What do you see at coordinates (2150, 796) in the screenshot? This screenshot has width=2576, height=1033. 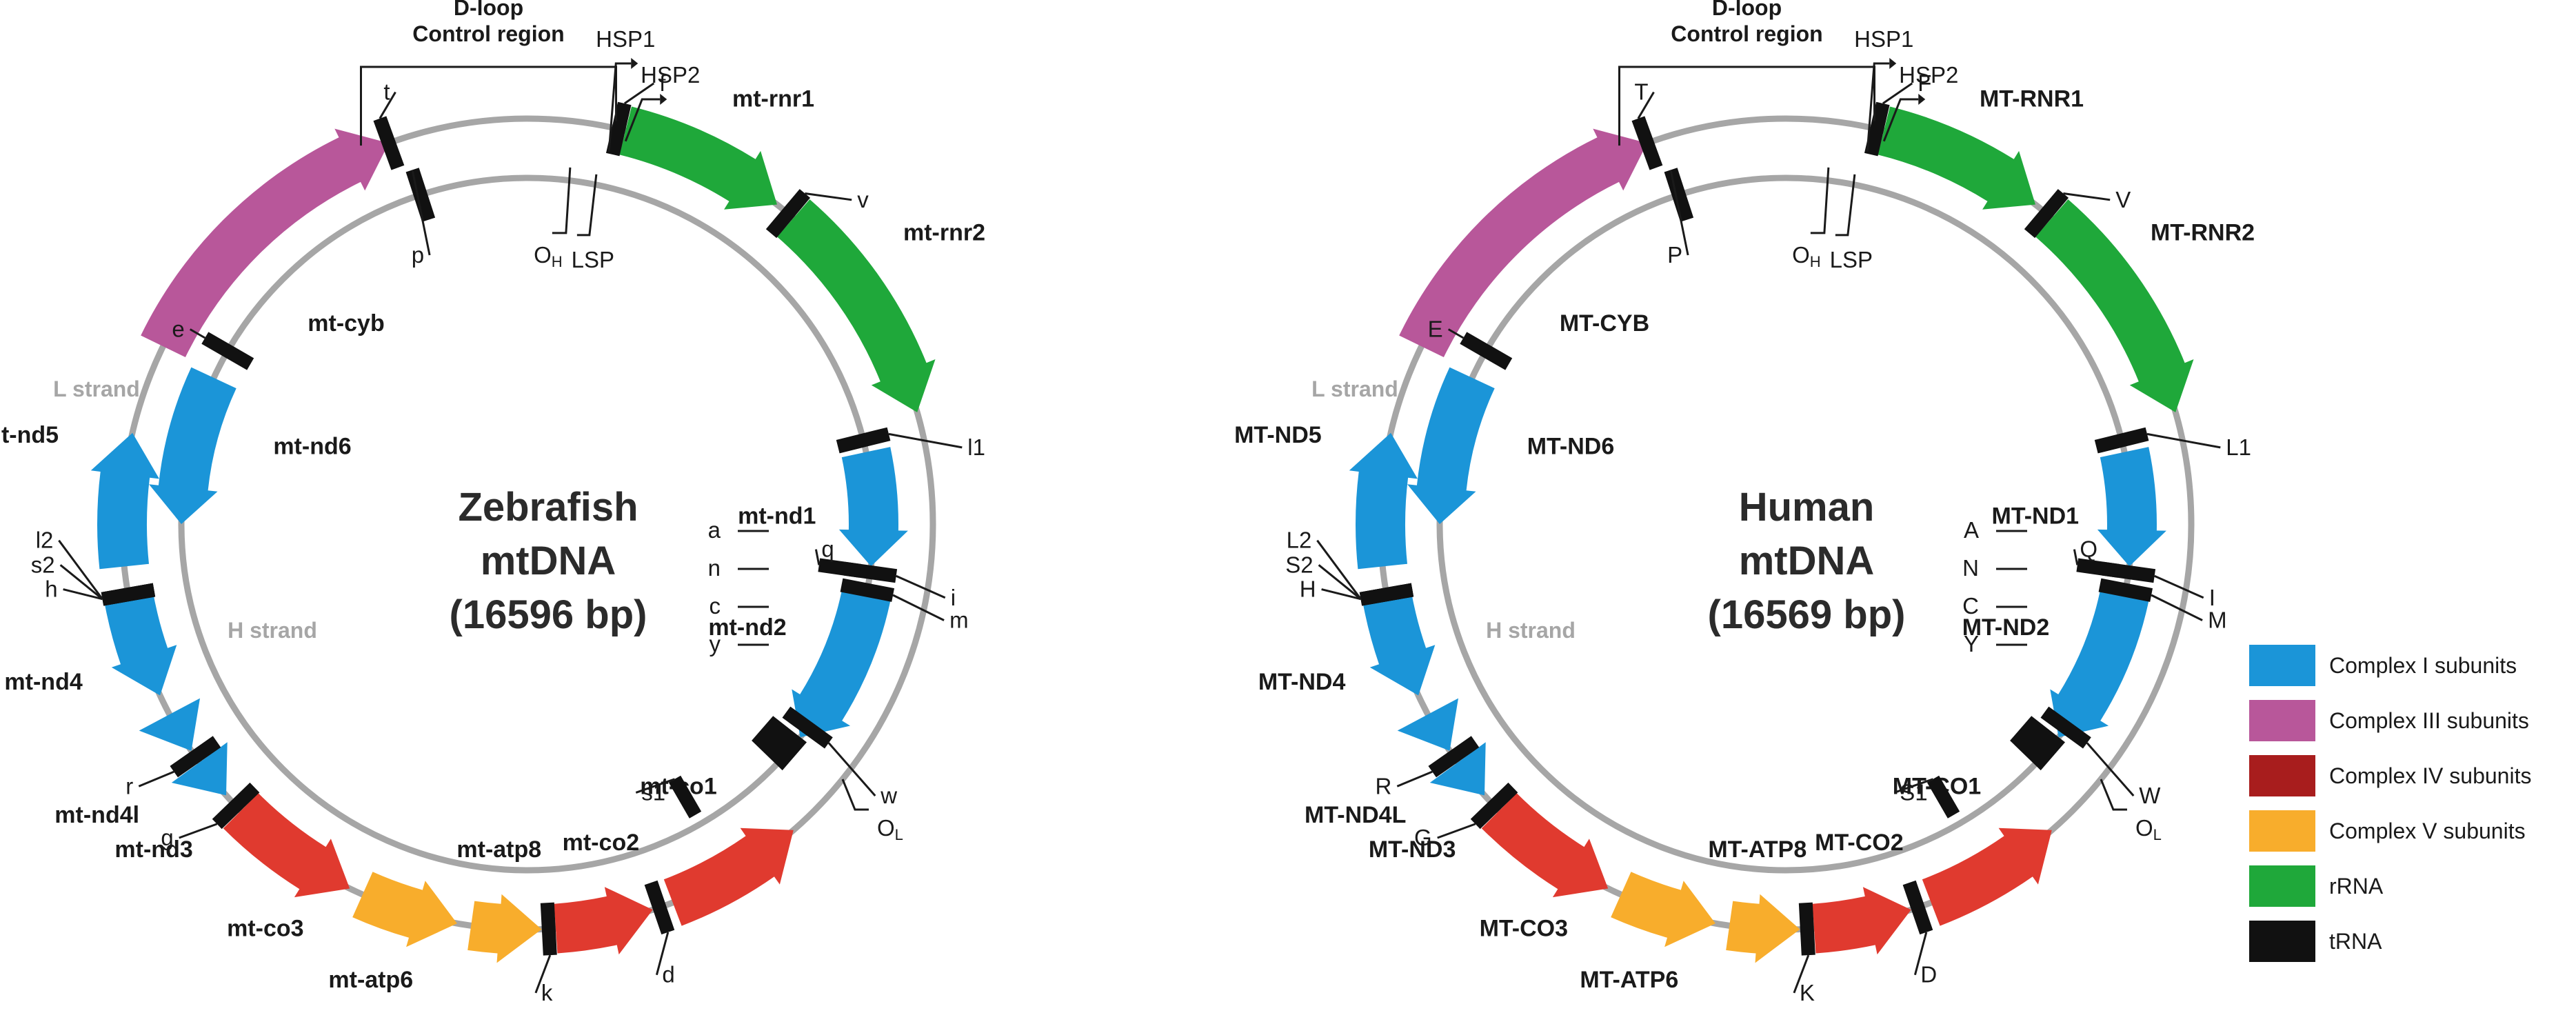 I see `trna-label: W` at bounding box center [2150, 796].